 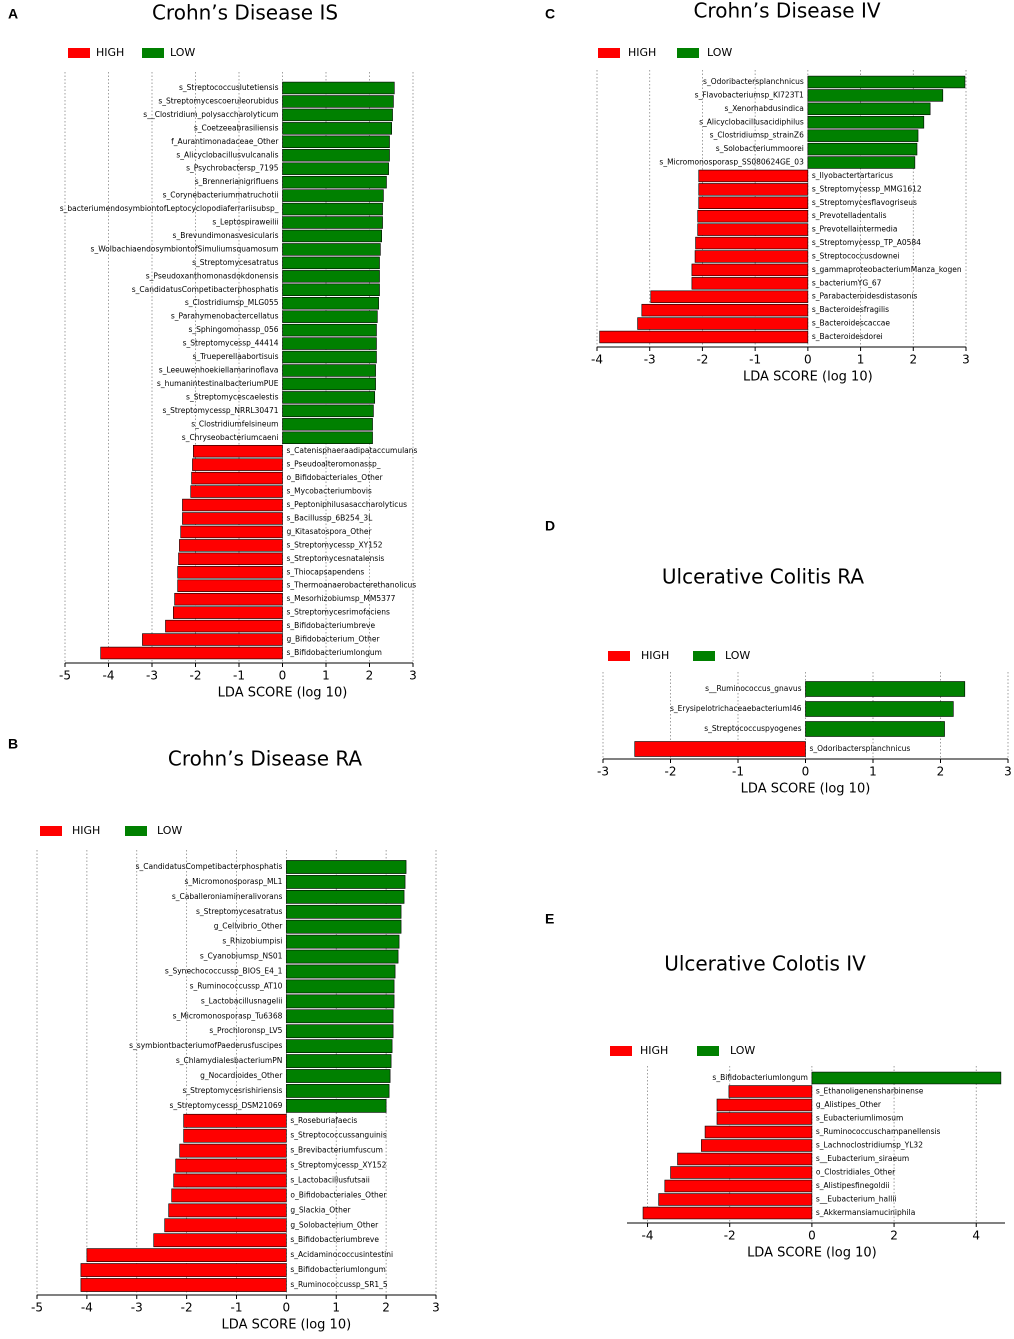 I want to click on category-label: s_Sphingomonassp_056, so click(x=233, y=329).